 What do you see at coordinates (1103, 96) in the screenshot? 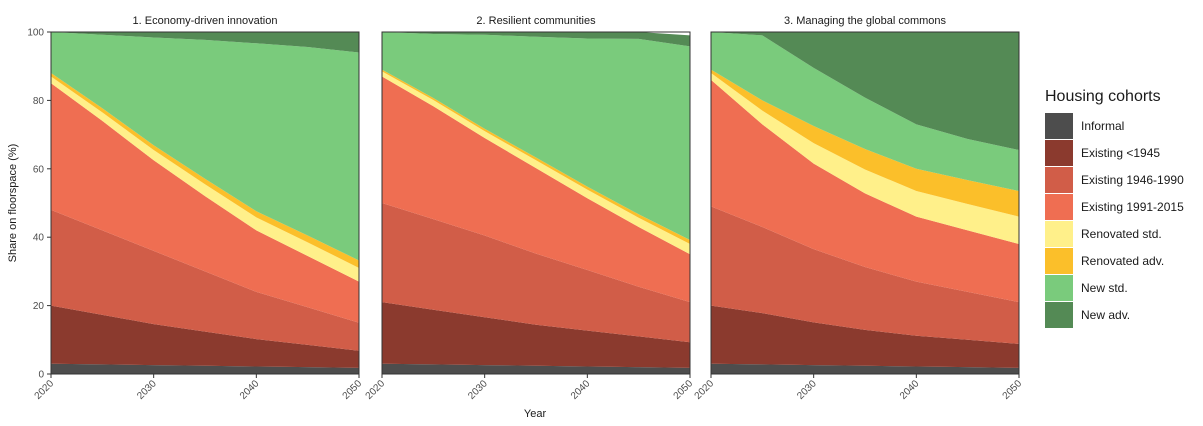
I see `legend-title: Housing cohorts` at bounding box center [1103, 96].